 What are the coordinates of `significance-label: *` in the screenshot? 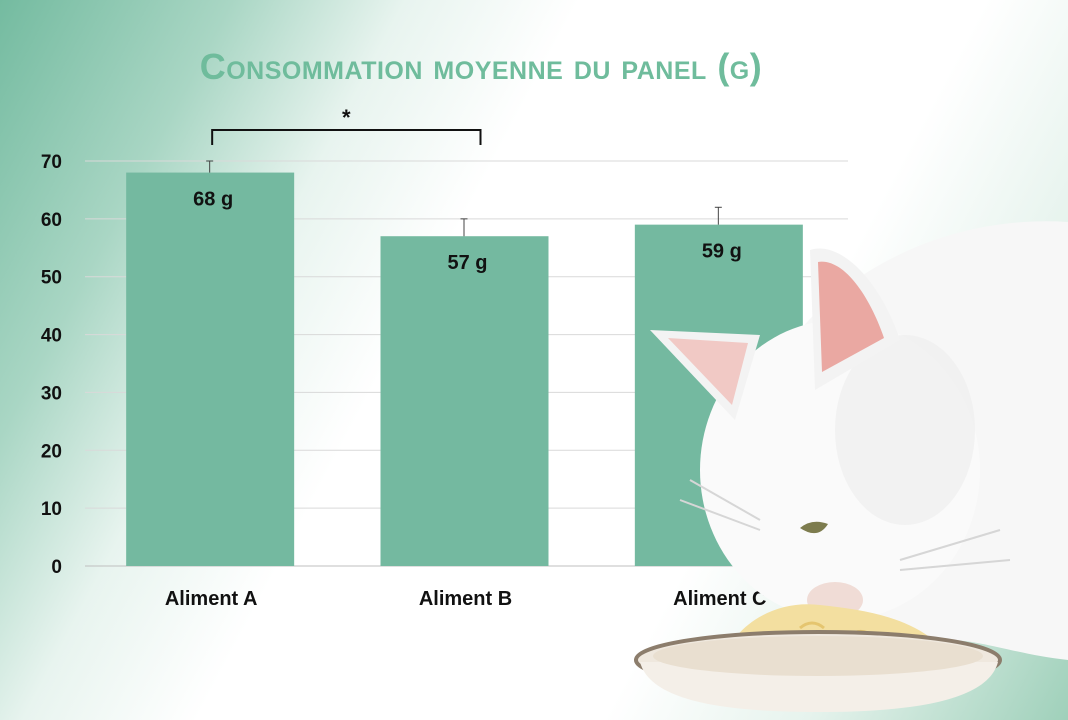 It's located at (346, 117).